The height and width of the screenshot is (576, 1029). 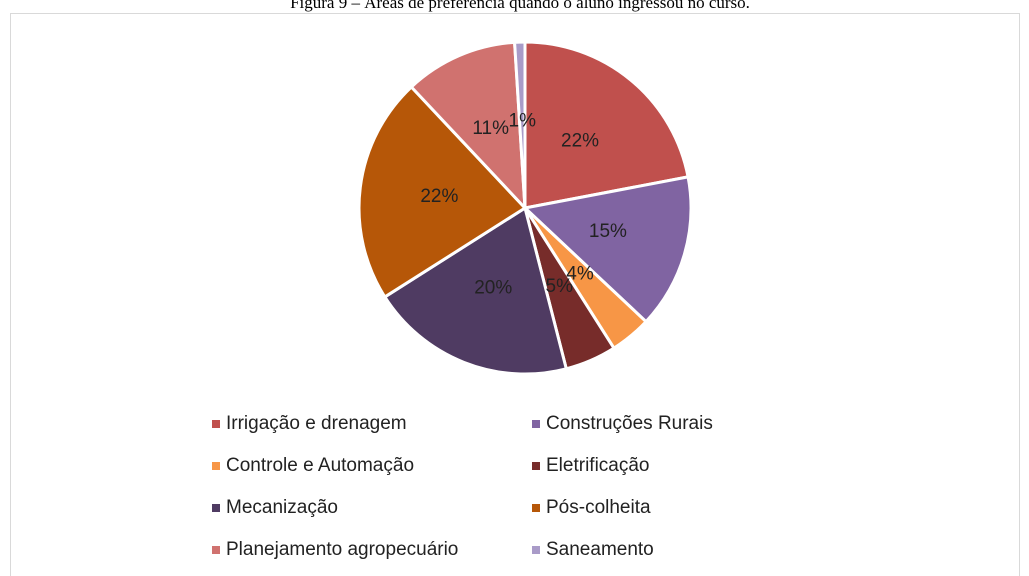 I want to click on data-label: 4%, so click(x=580, y=274).